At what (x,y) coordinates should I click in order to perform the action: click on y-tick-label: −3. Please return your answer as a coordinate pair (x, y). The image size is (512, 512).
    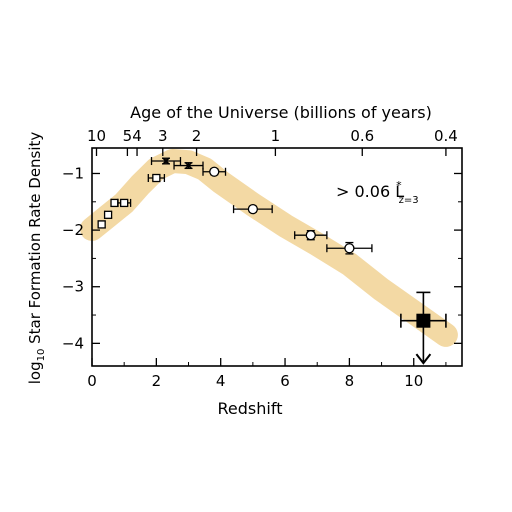
    Looking at the image, I should click on (73, 287).